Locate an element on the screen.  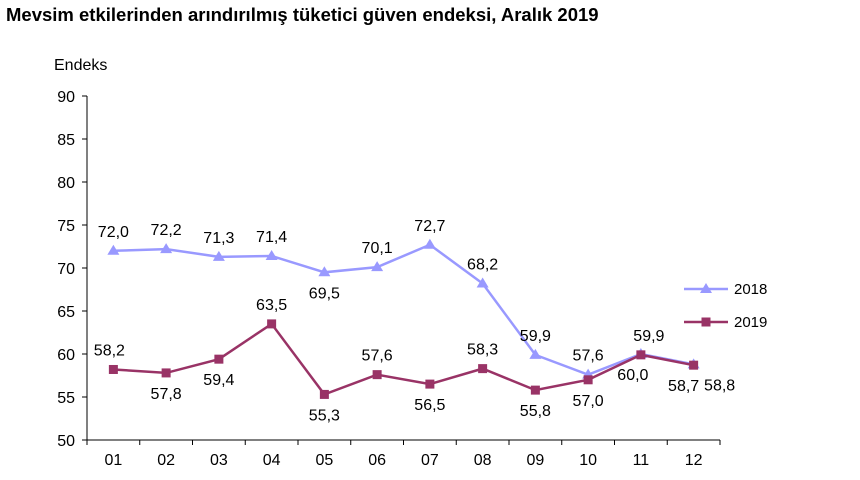
y-tick-label: 90 is located at coordinates (66, 97).